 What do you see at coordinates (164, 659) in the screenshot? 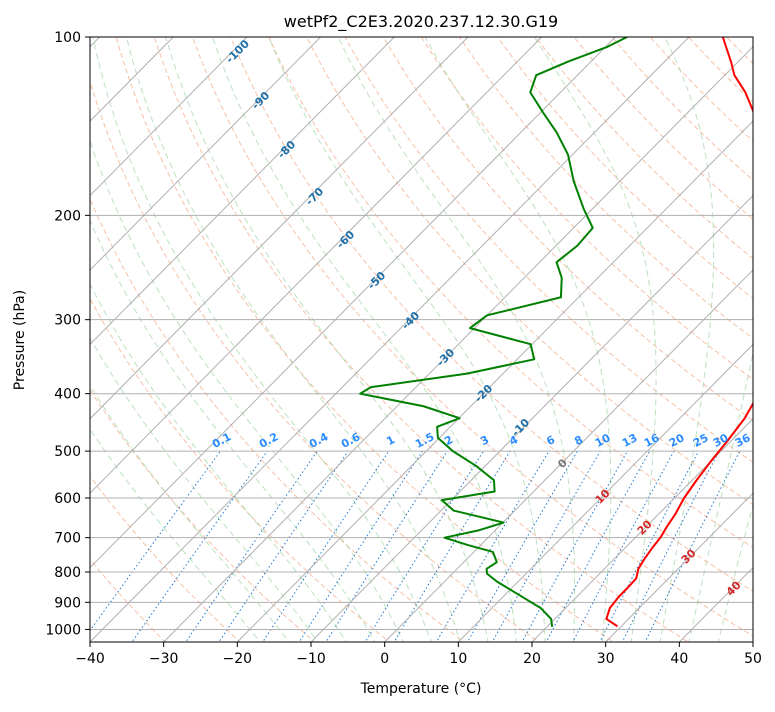
I see `x-tick-label: −30` at bounding box center [164, 659].